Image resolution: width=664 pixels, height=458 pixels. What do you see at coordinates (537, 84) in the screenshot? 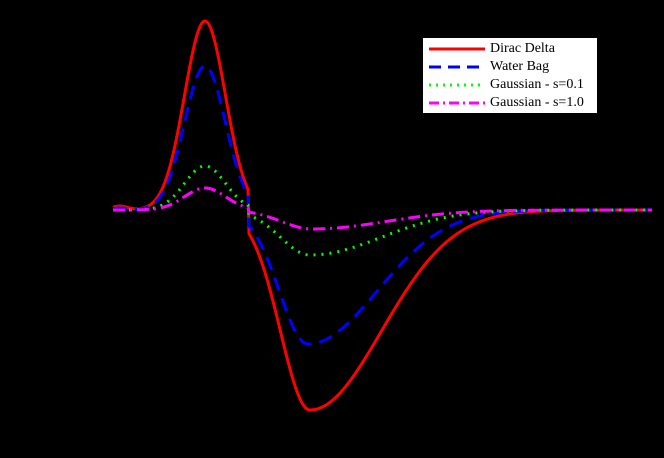
I see `legend-label: Gaussian - s=0.1` at bounding box center [537, 84].